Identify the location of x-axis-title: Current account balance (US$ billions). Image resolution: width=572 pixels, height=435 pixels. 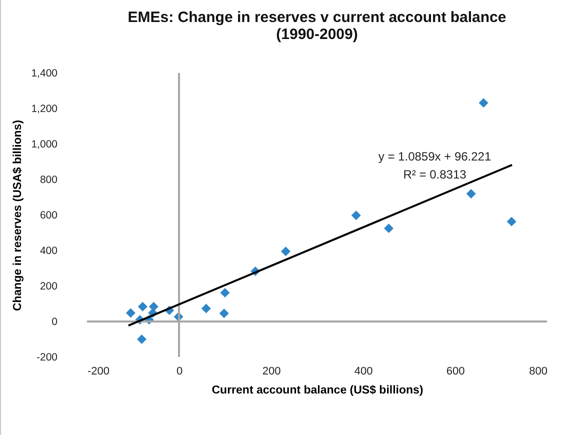
(318, 390).